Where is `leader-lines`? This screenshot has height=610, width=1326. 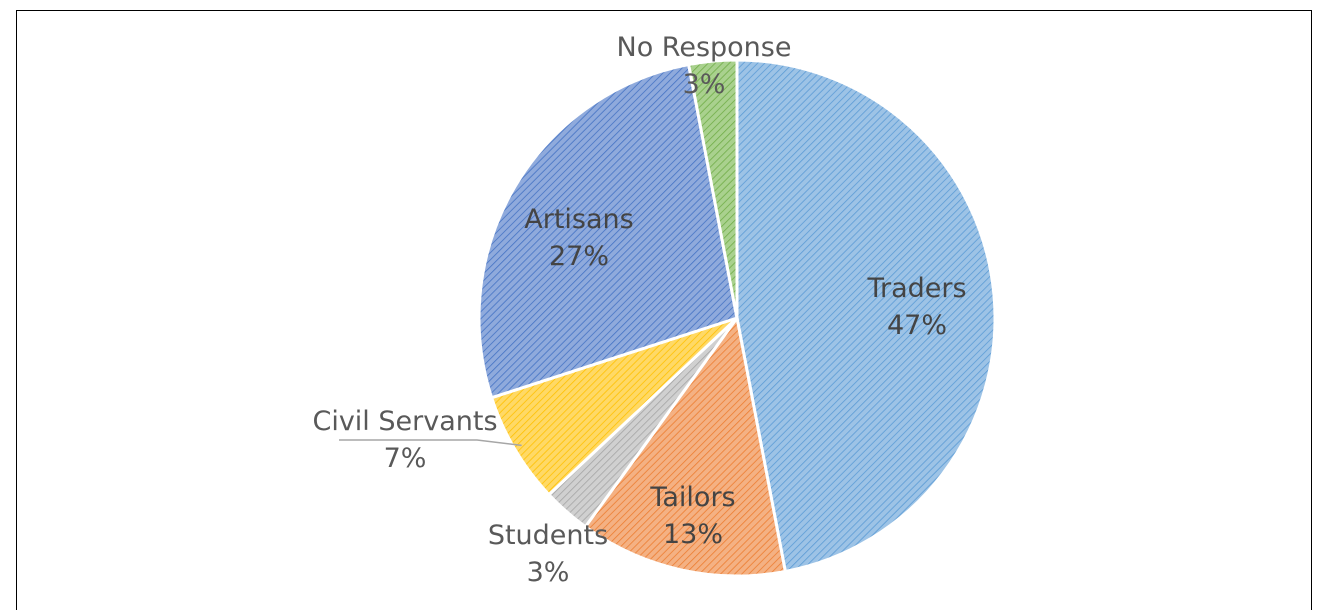
leader-lines is located at coordinates (430, 443).